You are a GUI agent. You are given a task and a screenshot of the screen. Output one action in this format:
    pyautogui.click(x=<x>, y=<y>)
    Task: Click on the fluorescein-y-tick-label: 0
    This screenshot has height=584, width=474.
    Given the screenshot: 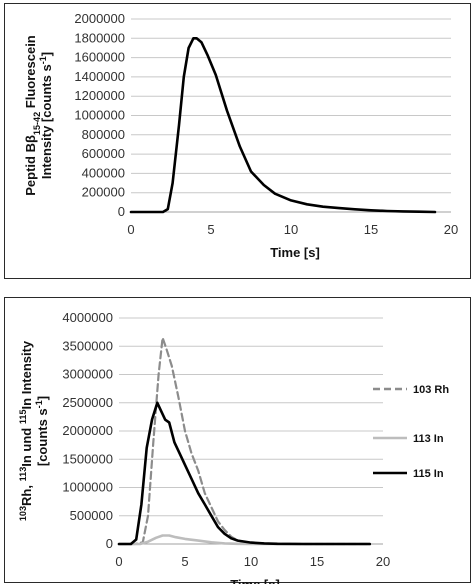 What is the action you would take?
    pyautogui.click(x=121, y=211)
    